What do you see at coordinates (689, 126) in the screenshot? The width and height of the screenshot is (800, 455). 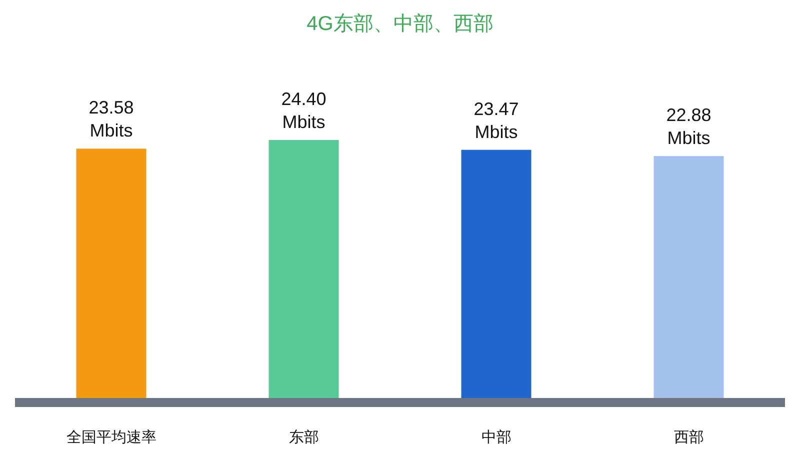 I see `data-label: 22.88 Mbits` at bounding box center [689, 126].